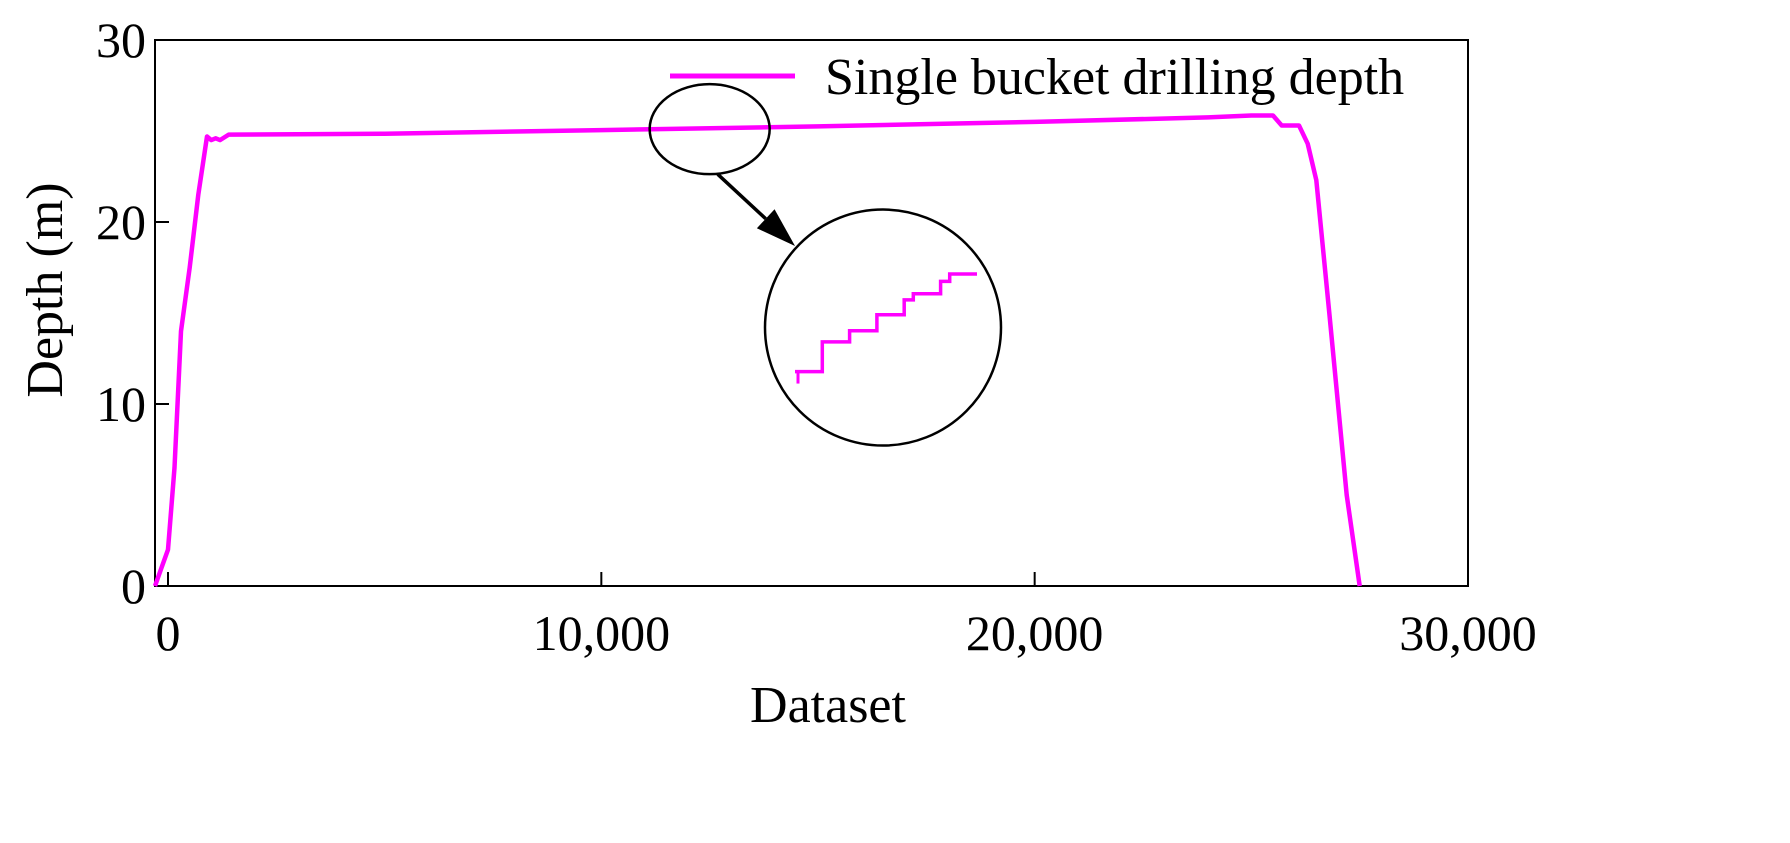  I want to click on x-tick-label: 0, so click(168, 633).